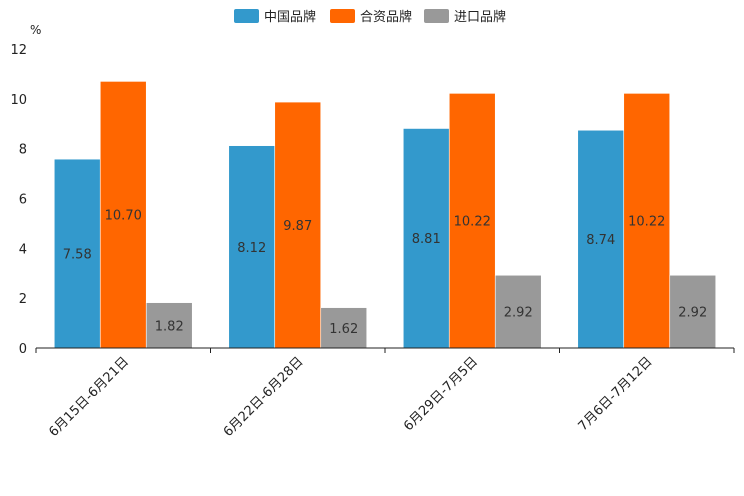  Describe the element at coordinates (23, 200) in the screenshot. I see `y-tick-label: 6` at that location.